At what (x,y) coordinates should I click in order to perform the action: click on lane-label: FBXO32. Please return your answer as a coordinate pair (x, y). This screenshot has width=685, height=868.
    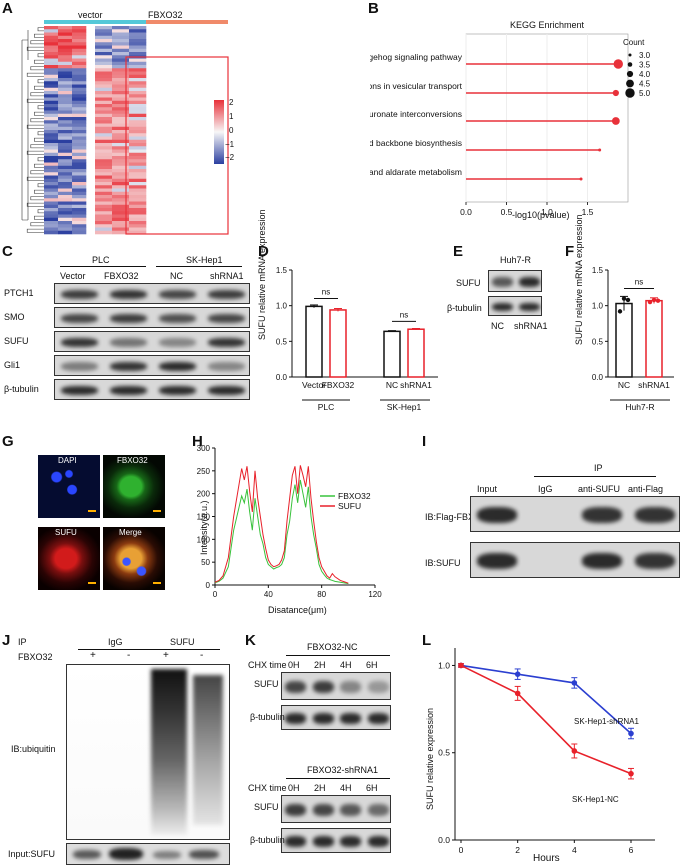
    Looking at the image, I should click on (121, 276).